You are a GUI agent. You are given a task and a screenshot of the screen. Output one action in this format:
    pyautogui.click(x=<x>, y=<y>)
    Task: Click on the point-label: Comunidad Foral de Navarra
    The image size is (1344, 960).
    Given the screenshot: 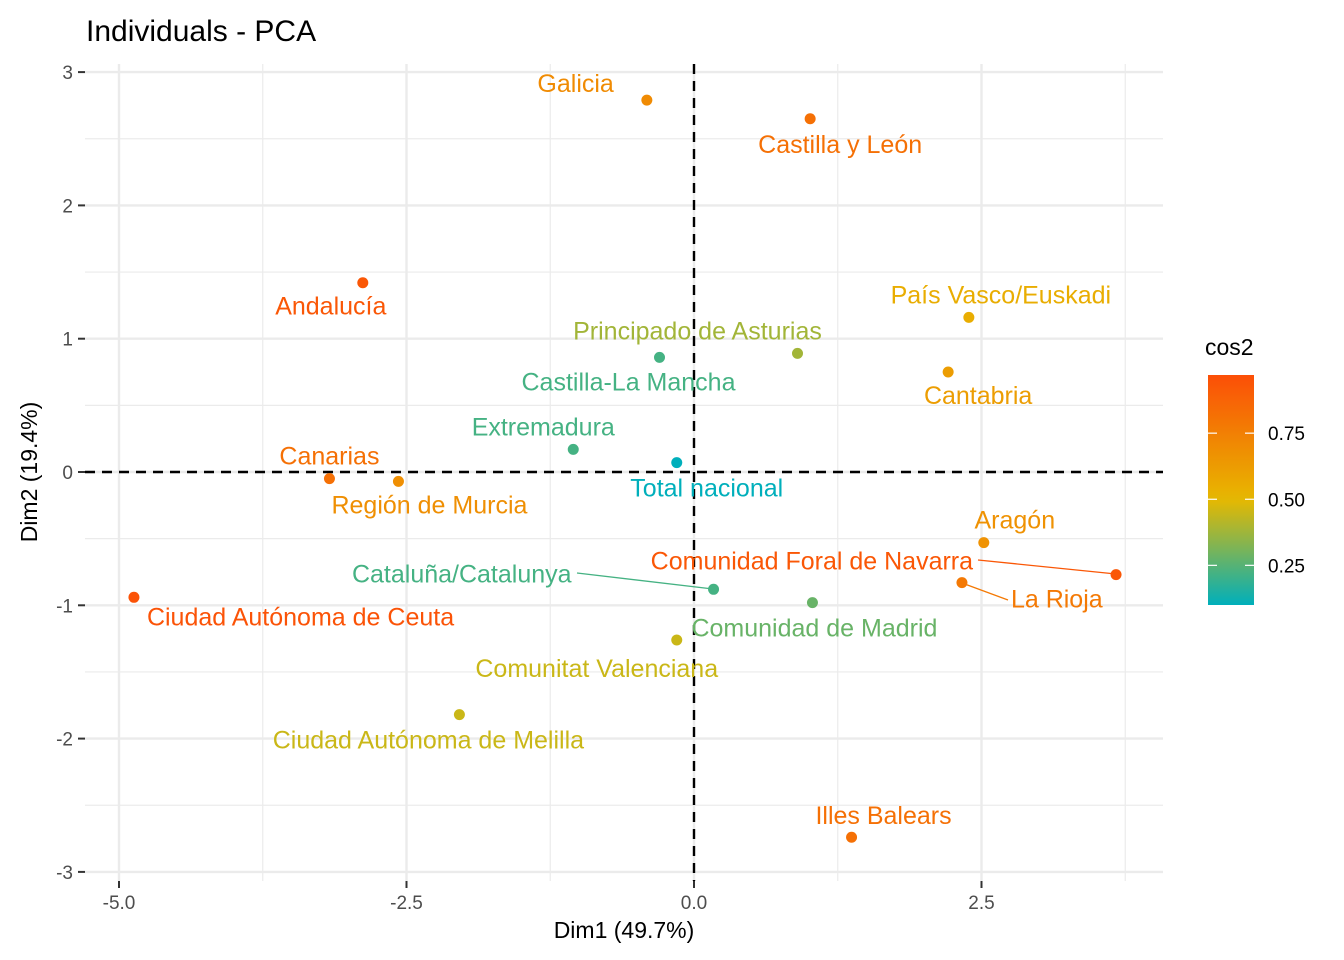 What is the action you would take?
    pyautogui.click(x=812, y=562)
    